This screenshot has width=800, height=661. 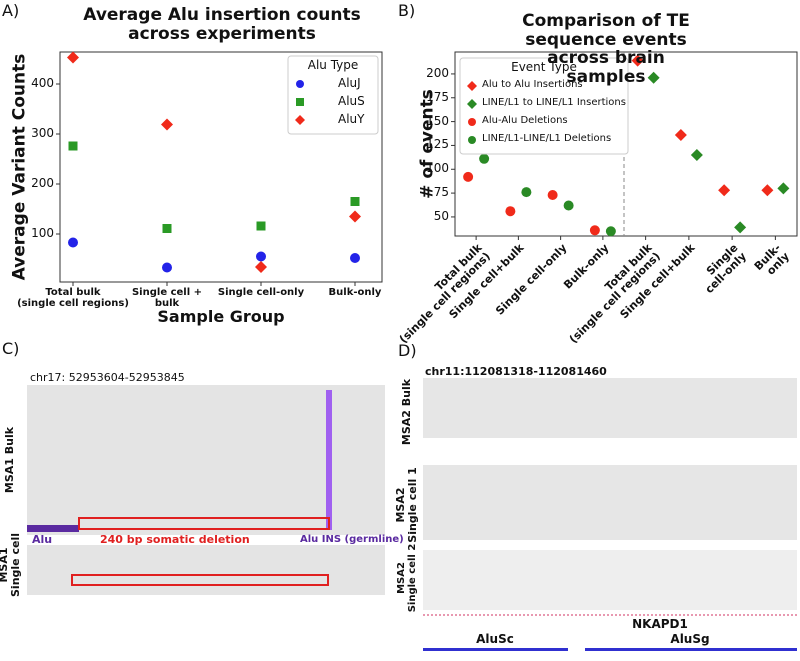 I want to click on annotation: Alu, so click(x=42, y=539).